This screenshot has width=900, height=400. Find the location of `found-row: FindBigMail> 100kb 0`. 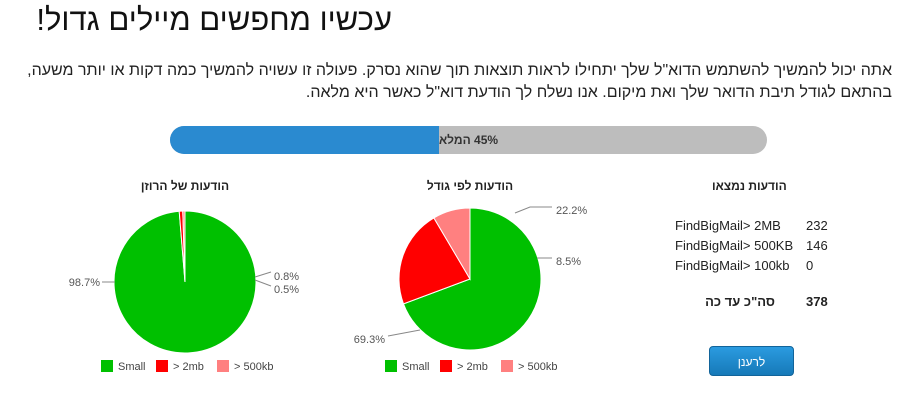

found-row: FindBigMail> 100kb 0 is located at coordinates (765, 266).